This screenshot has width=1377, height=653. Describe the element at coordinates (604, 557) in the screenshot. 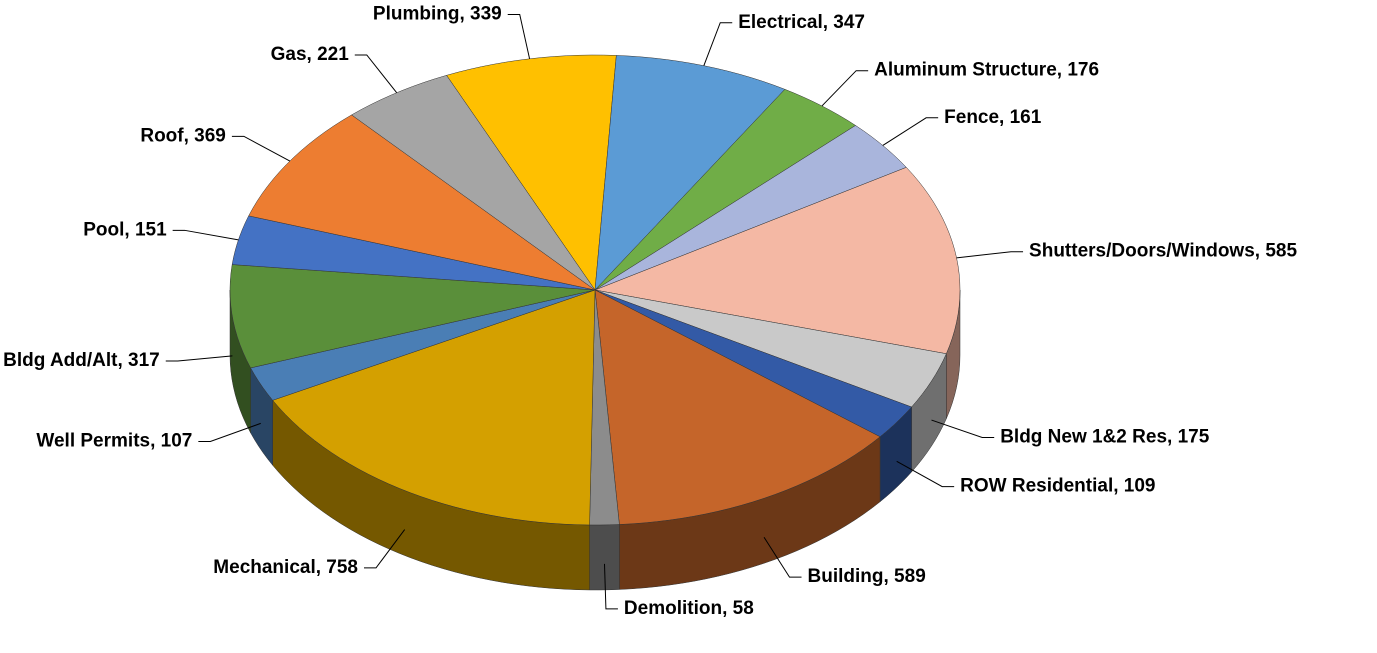

I see `slice-side` at that location.